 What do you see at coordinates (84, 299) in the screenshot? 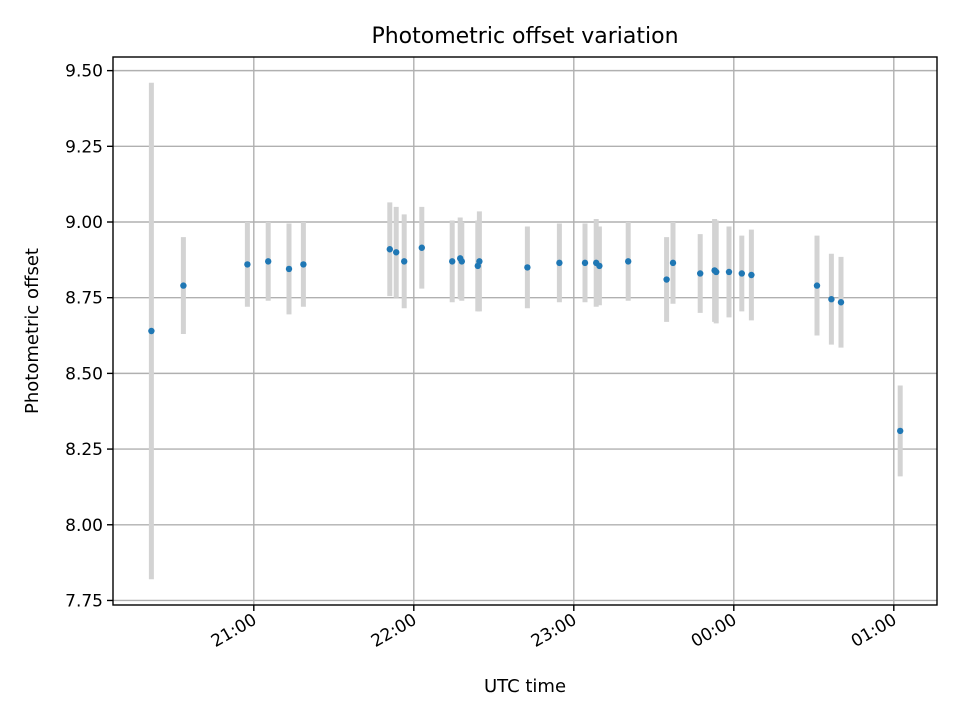
I see `y-tick-label: 8.75` at bounding box center [84, 299].